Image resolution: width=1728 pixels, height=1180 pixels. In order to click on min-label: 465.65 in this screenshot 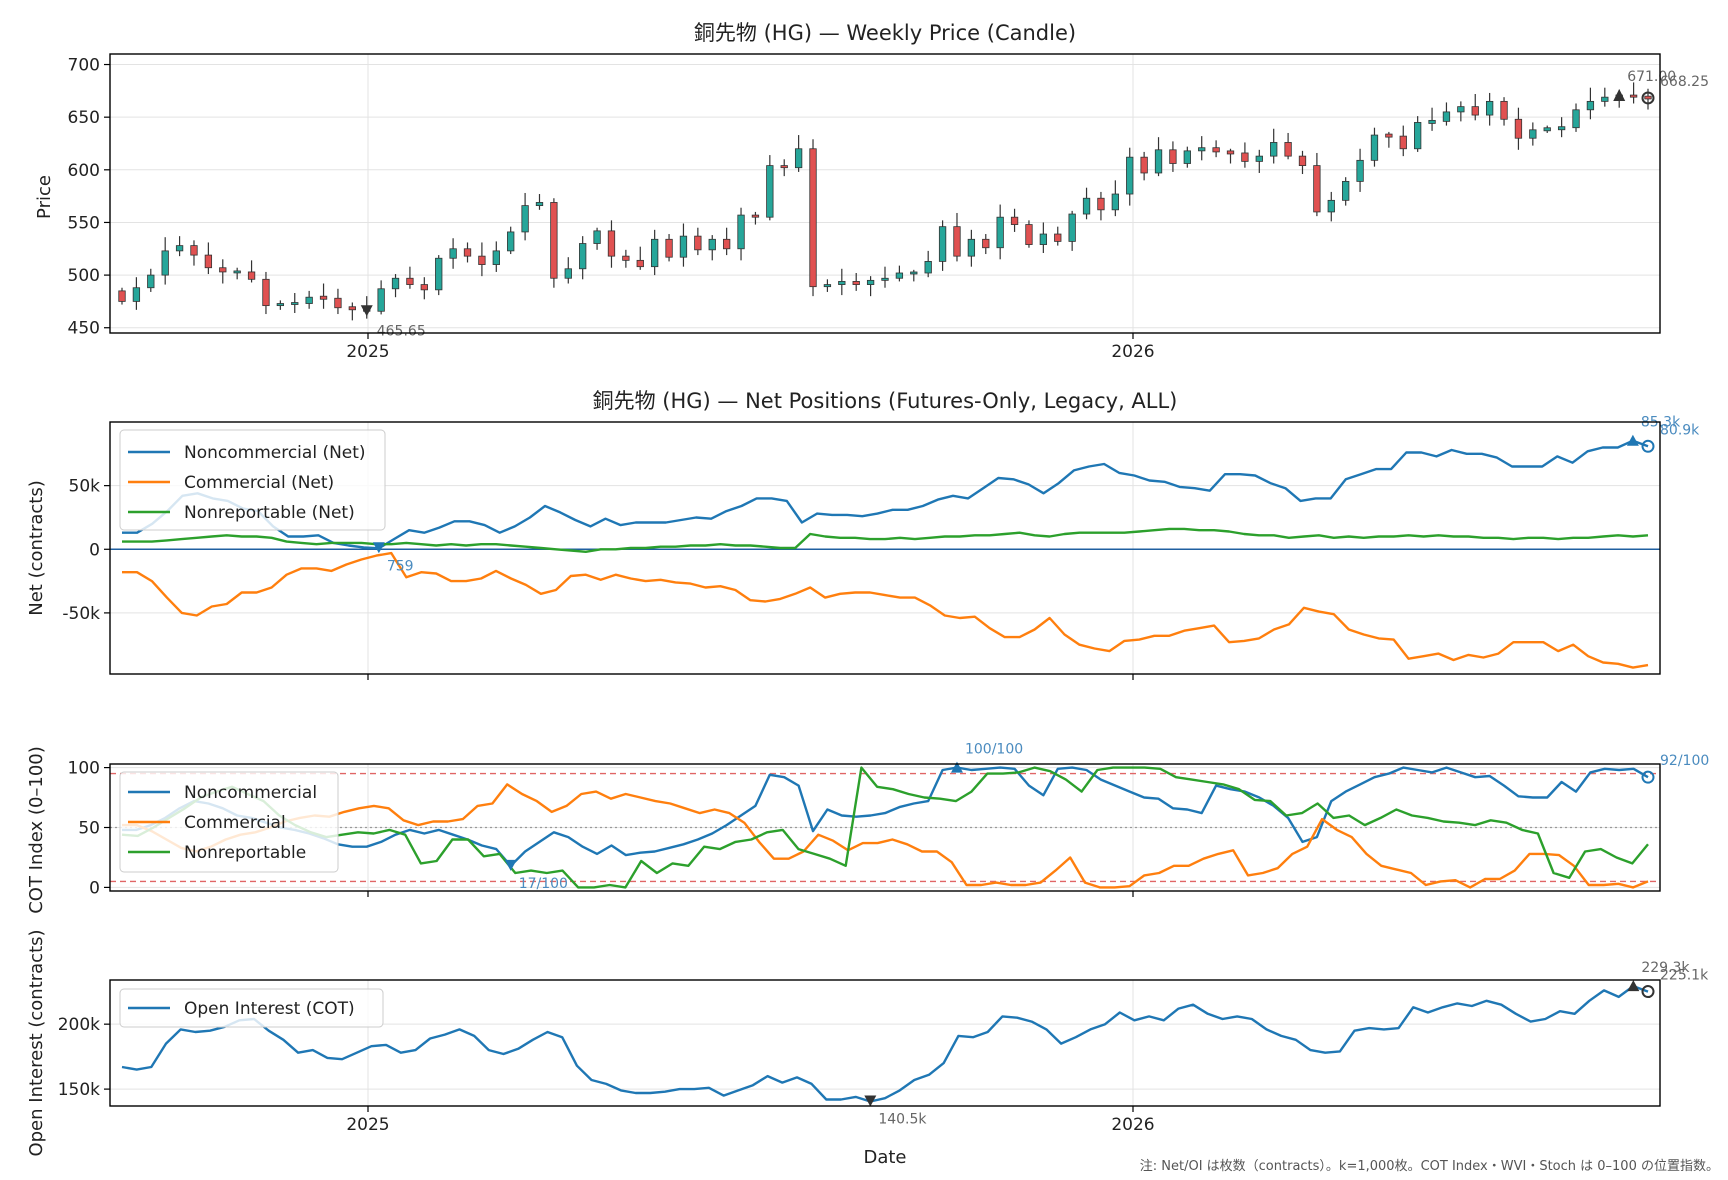, I will do `click(401, 331)`.